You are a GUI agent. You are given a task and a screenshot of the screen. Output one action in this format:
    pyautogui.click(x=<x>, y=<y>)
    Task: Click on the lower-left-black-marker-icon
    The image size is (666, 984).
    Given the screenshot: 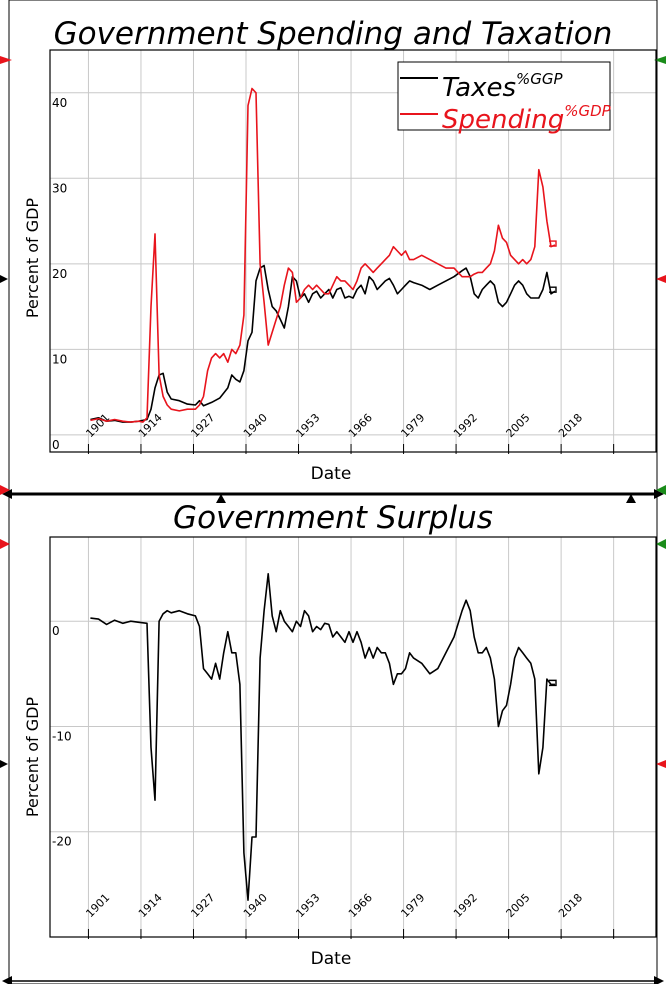 What is the action you would take?
    pyautogui.click(x=4, y=764)
    